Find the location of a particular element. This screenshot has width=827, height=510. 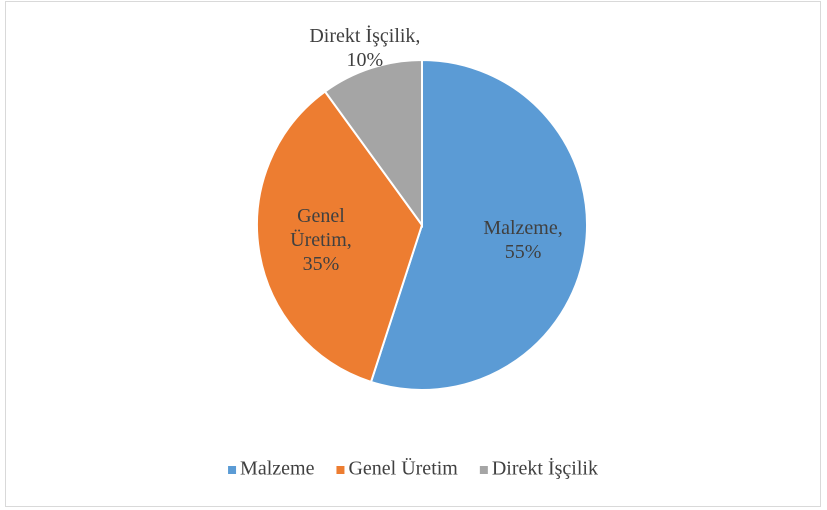

legend-label: Malzeme is located at coordinates (277, 469).